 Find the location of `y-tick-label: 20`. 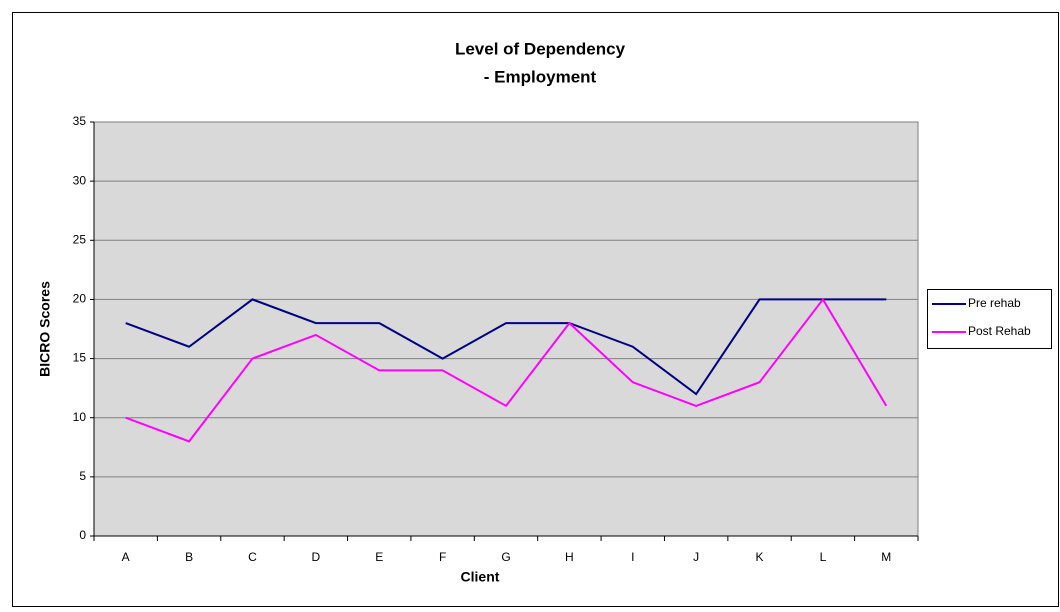

y-tick-label: 20 is located at coordinates (80, 299).